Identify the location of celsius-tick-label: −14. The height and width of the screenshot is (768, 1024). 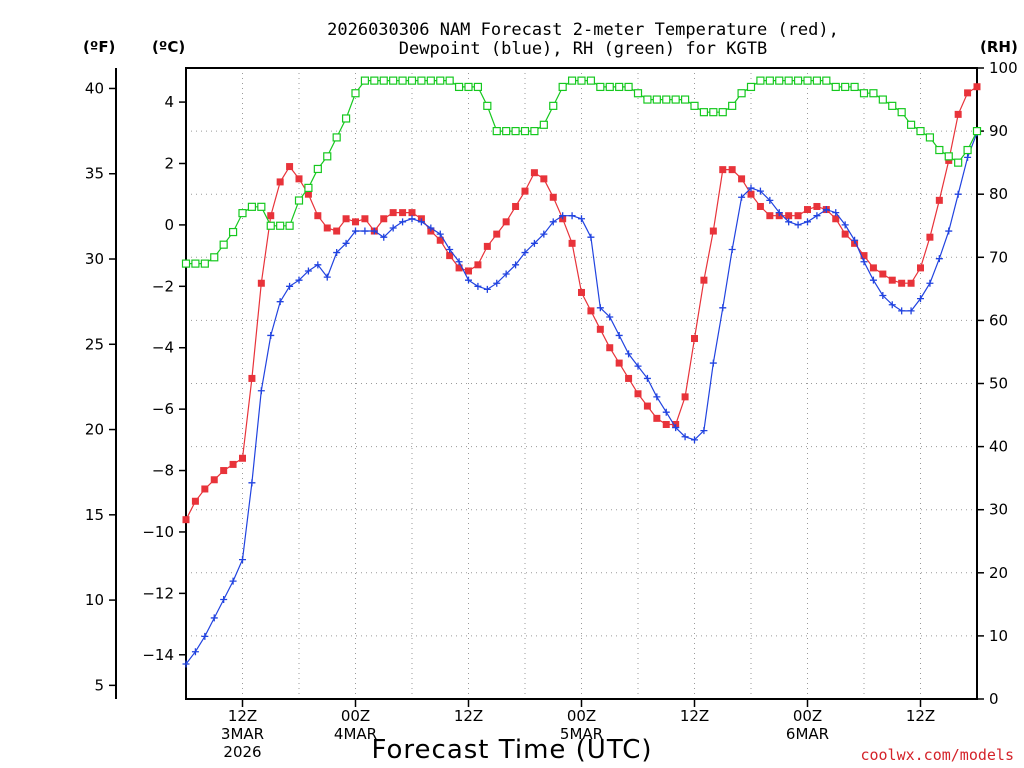
(158, 655).